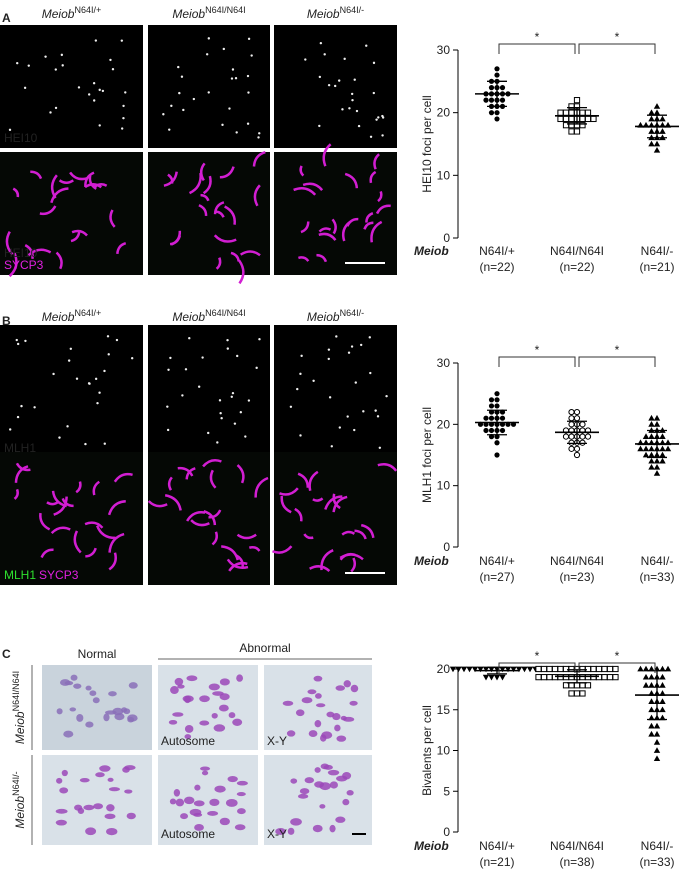  What do you see at coordinates (444, 751) in the screenshot?
I see `y-tick-label: 10` at bounding box center [444, 751].